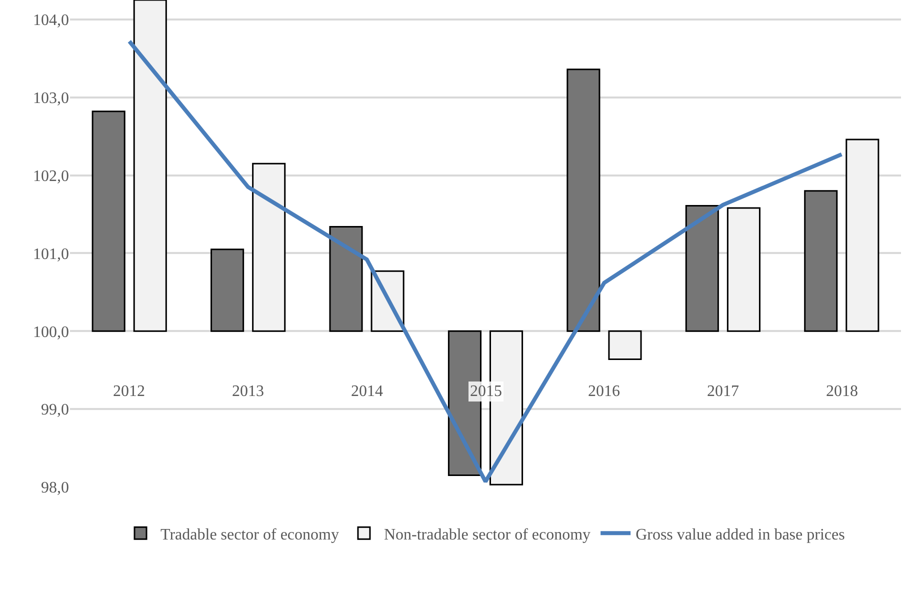 The height and width of the screenshot is (597, 911). Describe the element at coordinates (51, 254) in the screenshot. I see `y-tick-label: 101,0` at that location.